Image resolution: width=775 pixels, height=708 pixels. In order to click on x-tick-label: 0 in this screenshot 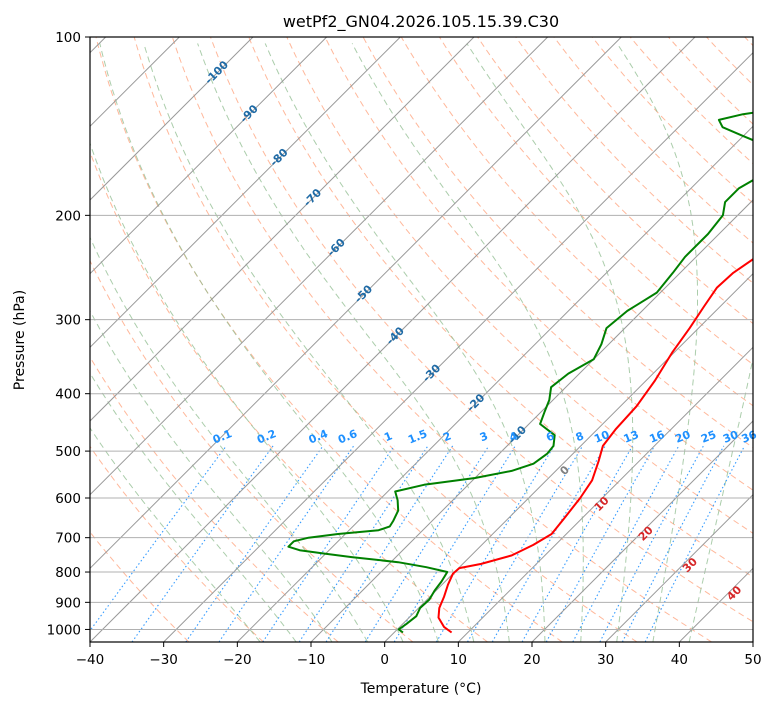, I will do `click(384, 660)`.